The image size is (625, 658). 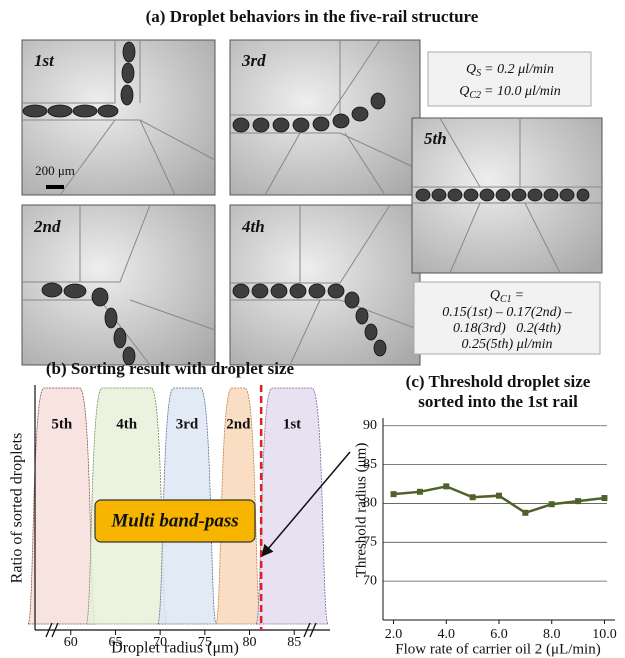 What do you see at coordinates (118, 285) in the screenshot?
I see `photo-2nd: 2nd` at bounding box center [118, 285].